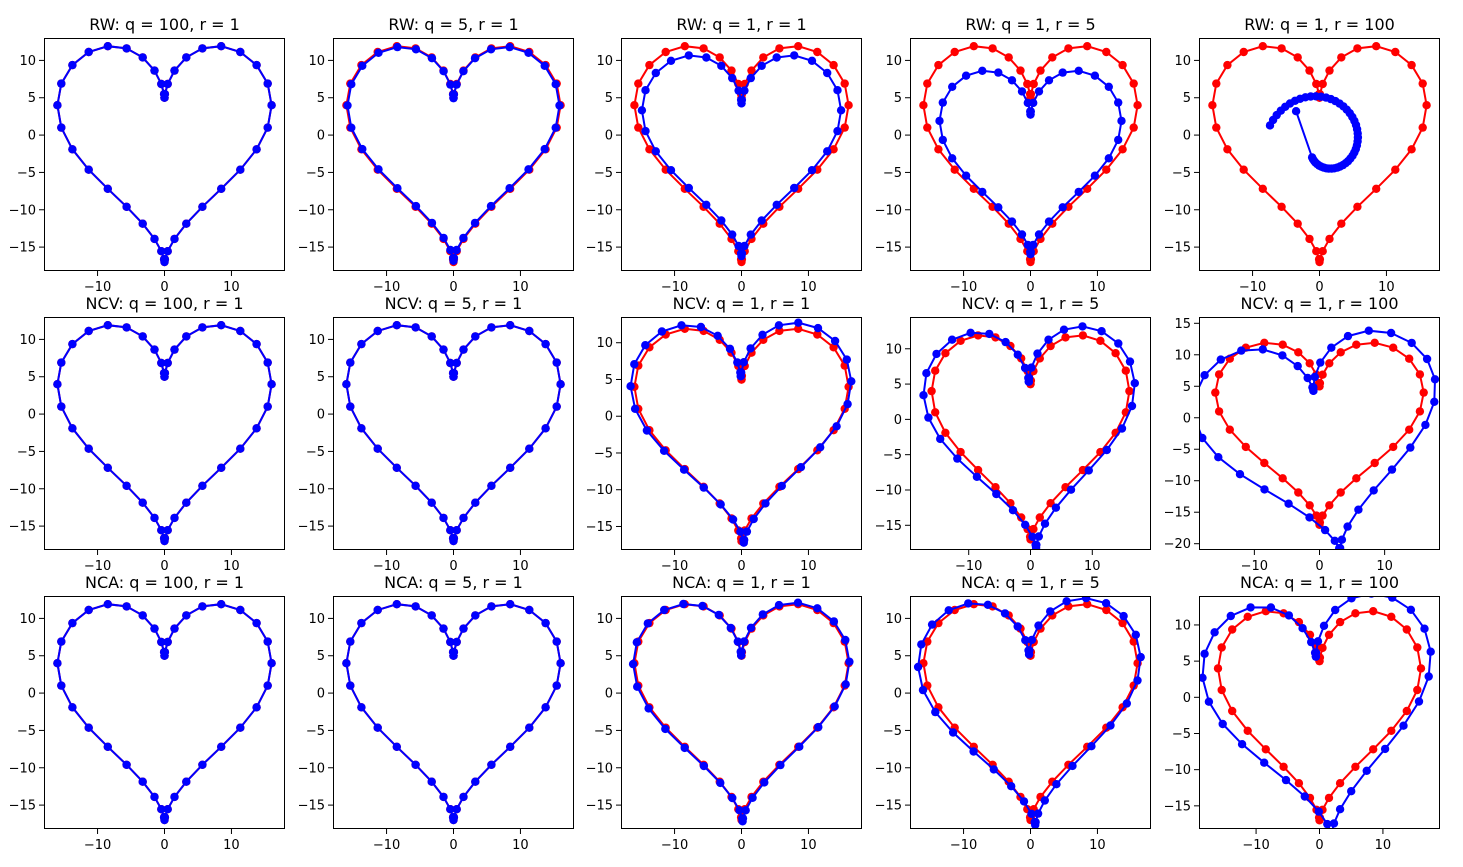 The height and width of the screenshot is (867, 1463). Describe the element at coordinates (1319, 582) in the screenshot. I see `subplot-title: NCA: q = 1, r = 100` at that location.